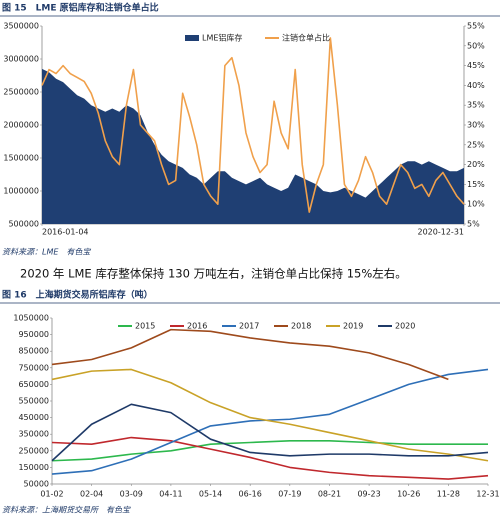  Describe the element at coordinates (306, 38) in the screenshot. I see `legend-label: 注销仓单占比` at that location.